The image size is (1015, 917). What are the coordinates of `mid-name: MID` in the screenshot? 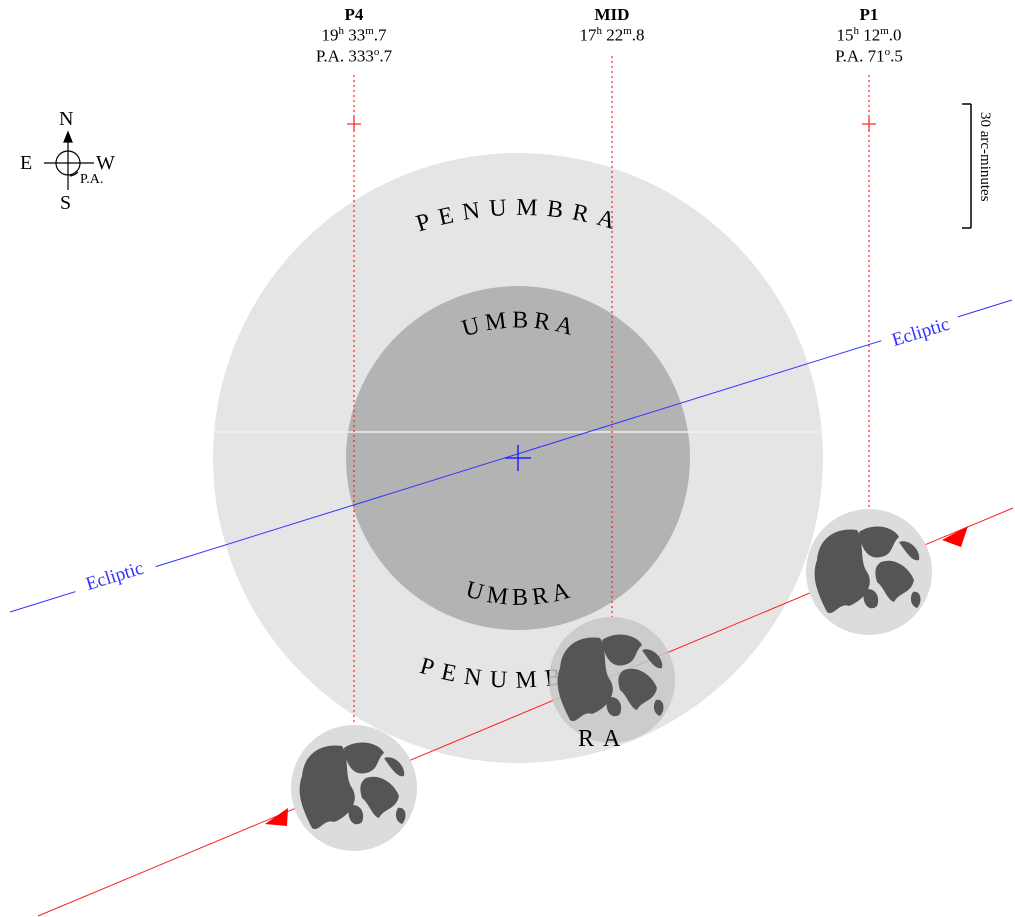 It's located at (612, 14).